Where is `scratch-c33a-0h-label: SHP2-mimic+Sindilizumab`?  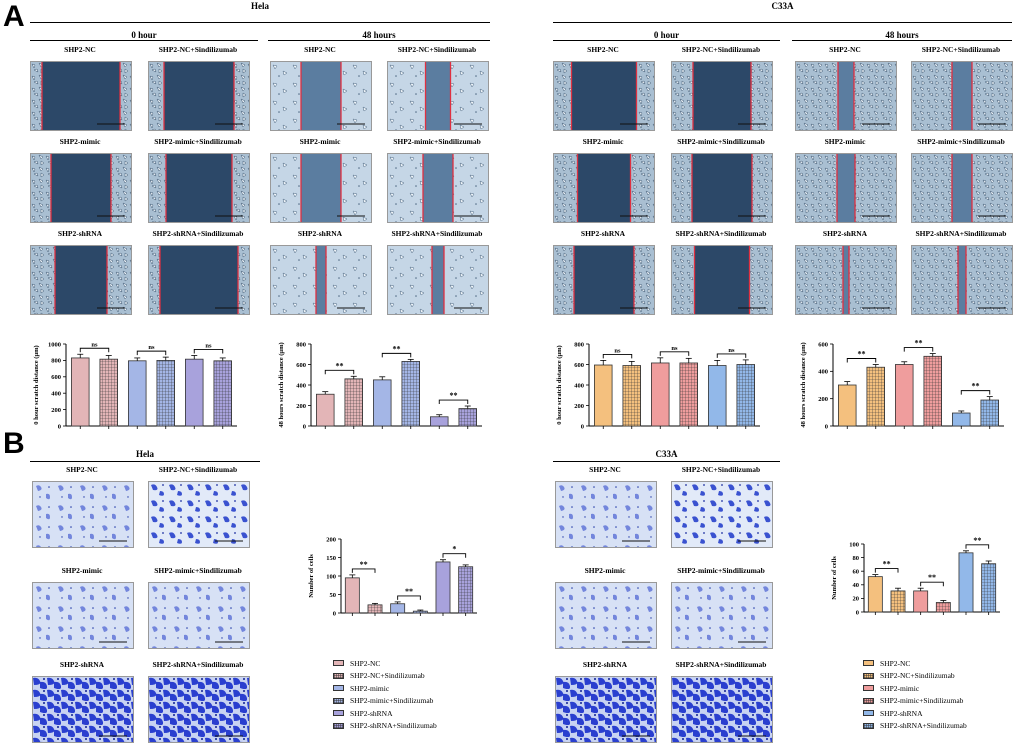
scratch-c33a-0h-label: SHP2-mimic+Sindilizumab is located at coordinates (721, 141).